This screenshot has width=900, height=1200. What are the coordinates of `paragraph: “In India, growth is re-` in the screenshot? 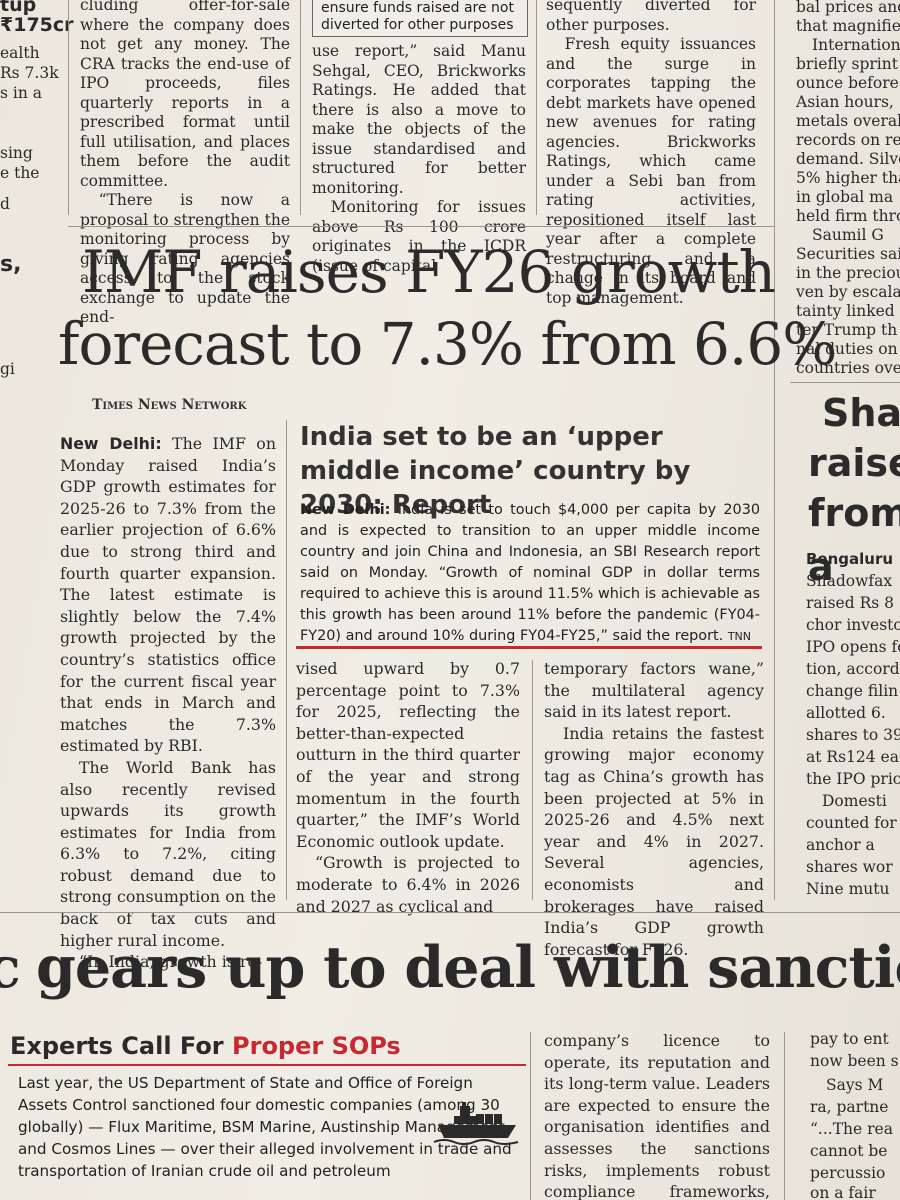 It's located at (170, 962).